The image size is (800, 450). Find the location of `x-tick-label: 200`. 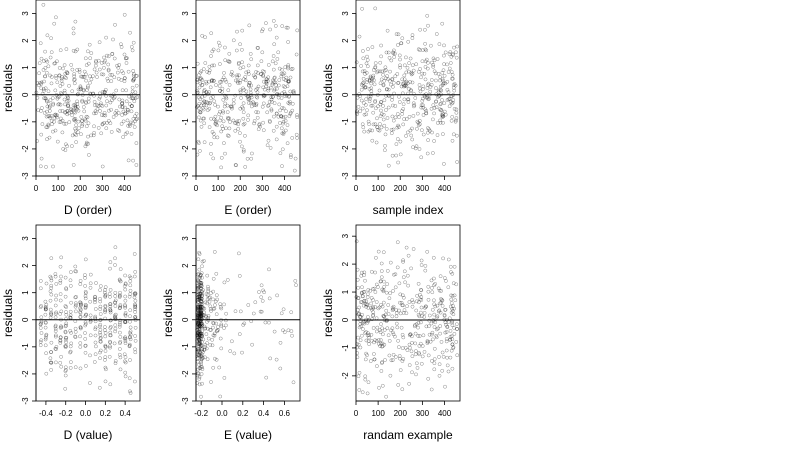

x-tick-label: 200 is located at coordinates (401, 188).